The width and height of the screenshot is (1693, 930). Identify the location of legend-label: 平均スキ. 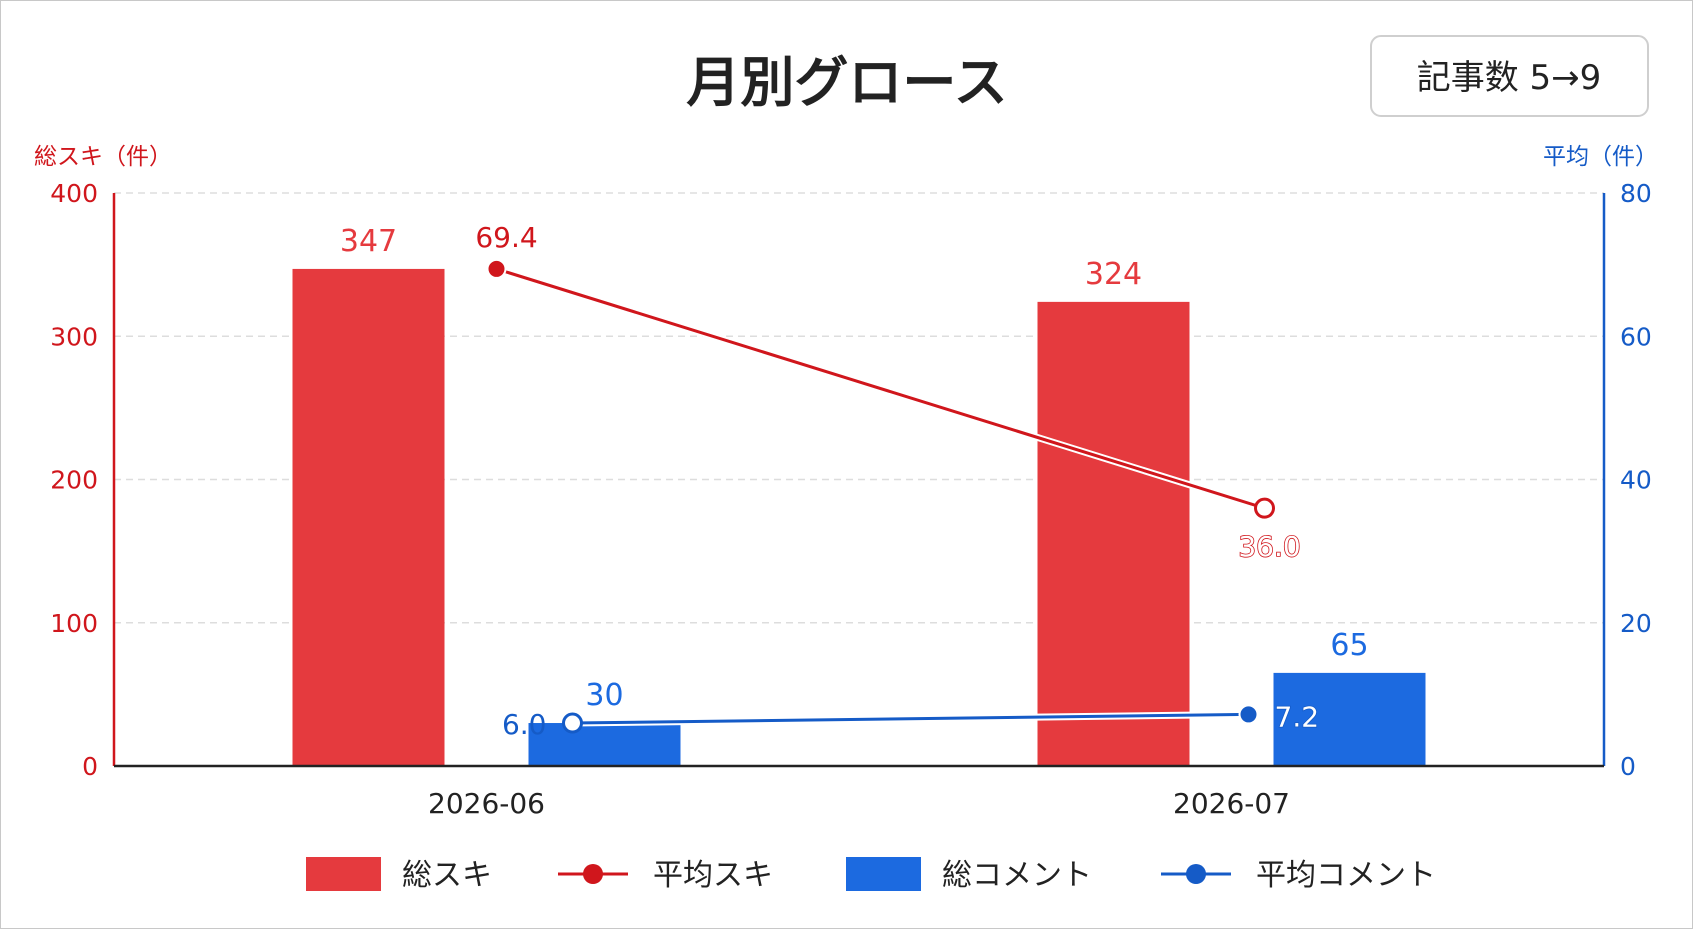
(713, 875).